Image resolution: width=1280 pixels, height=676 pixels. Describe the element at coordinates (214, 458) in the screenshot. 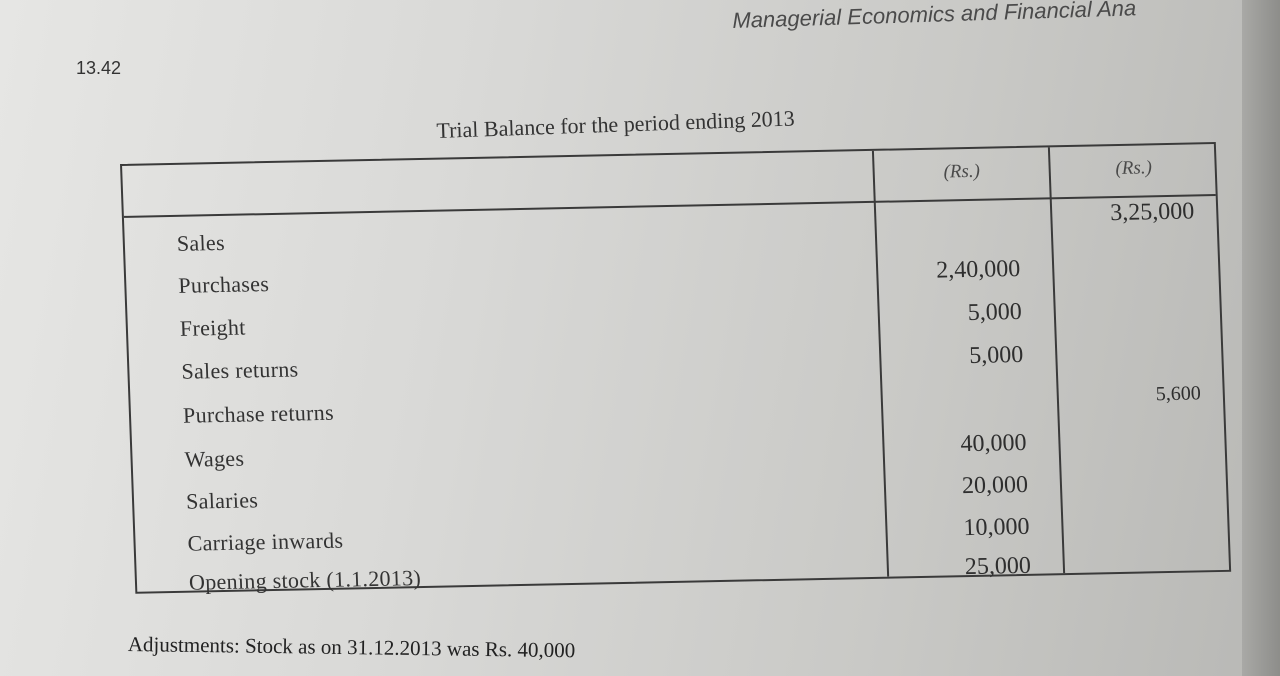

I see `account-name: Wages` at that location.